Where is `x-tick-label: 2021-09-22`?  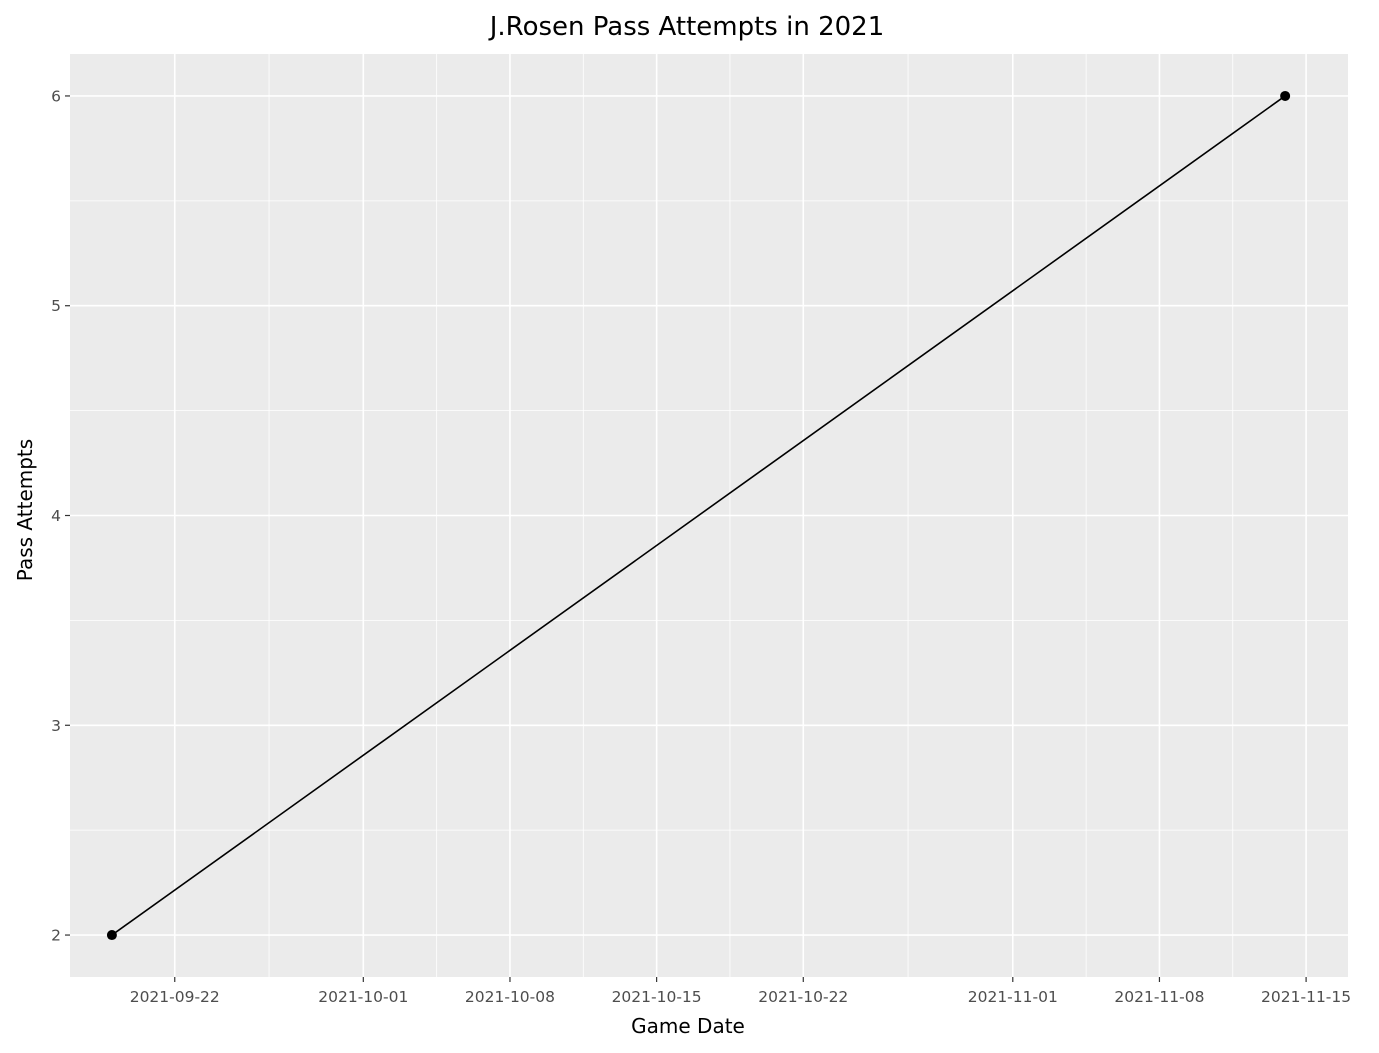
x-tick-label: 2021-09-22 is located at coordinates (175, 997).